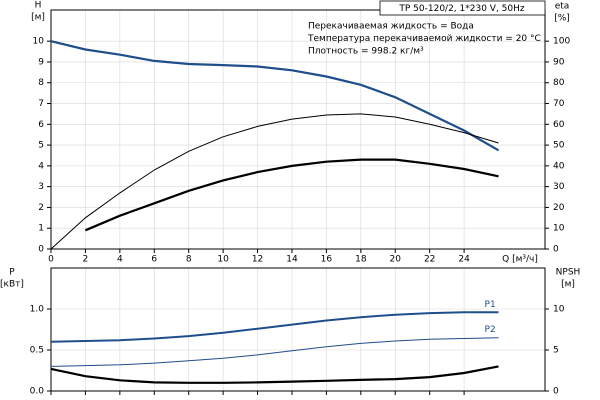 The width and height of the screenshot is (600, 400). I want to click on y-axis-label: [м], so click(38, 18).